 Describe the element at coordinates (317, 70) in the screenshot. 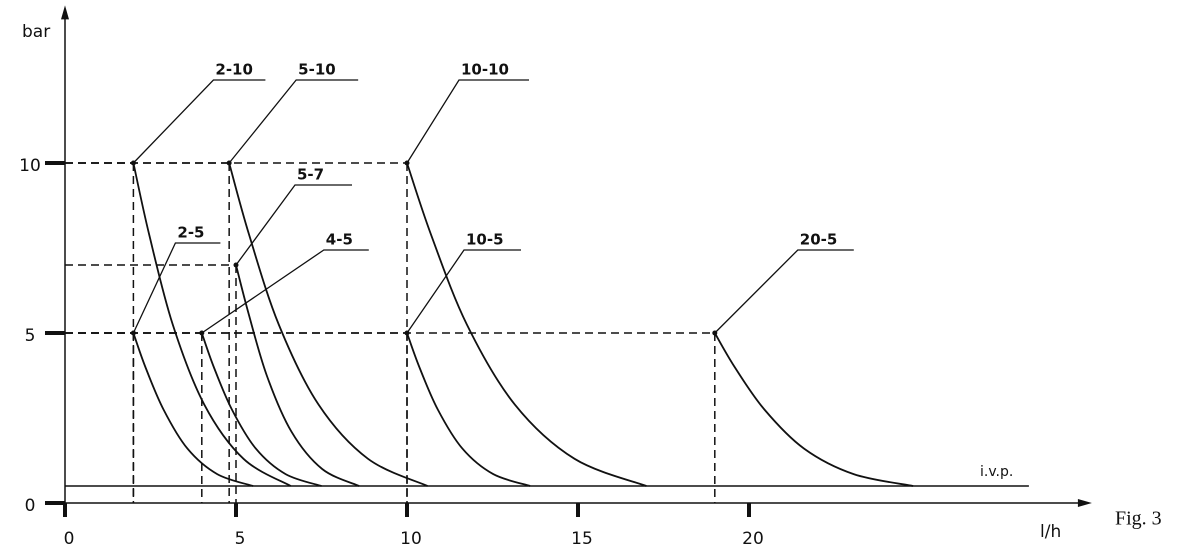

I see `series-label: 5-10` at that location.